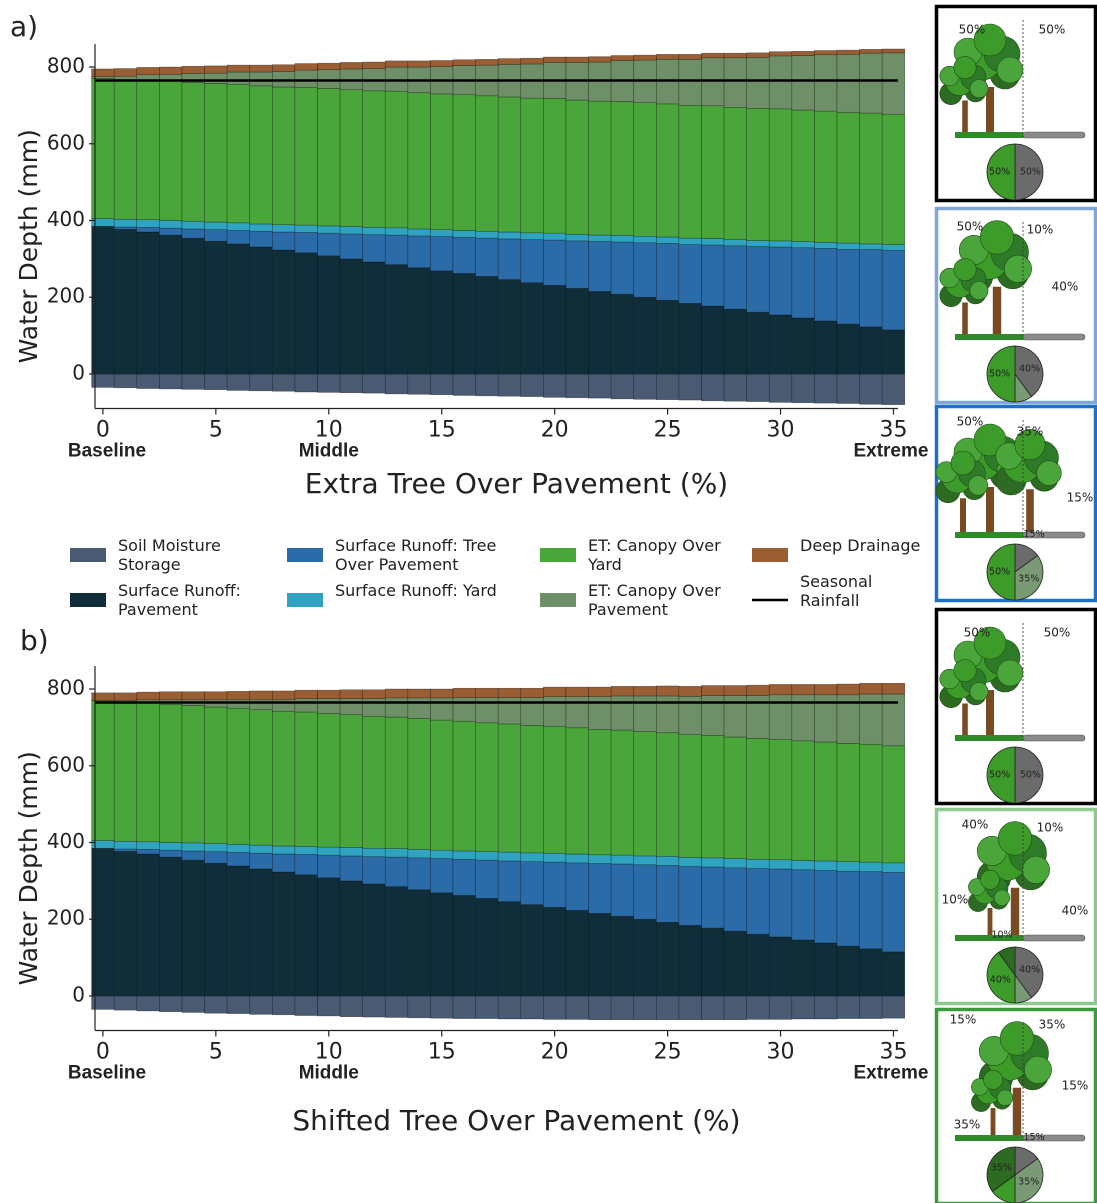  What do you see at coordinates (66, 296) in the screenshot?
I see `y-tick-label: 200` at bounding box center [66, 296].